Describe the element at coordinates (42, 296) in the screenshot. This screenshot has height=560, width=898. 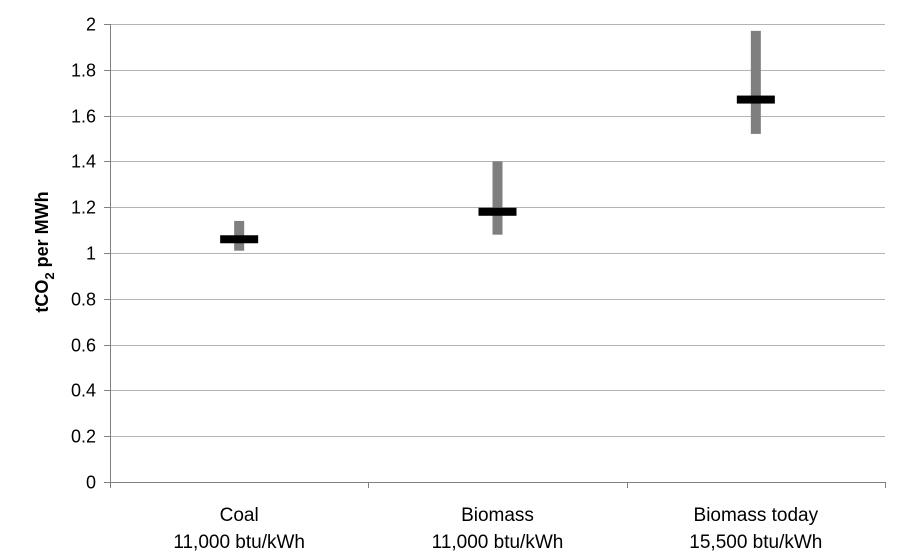
I see `y-axis-title-prefix: tCO` at that location.